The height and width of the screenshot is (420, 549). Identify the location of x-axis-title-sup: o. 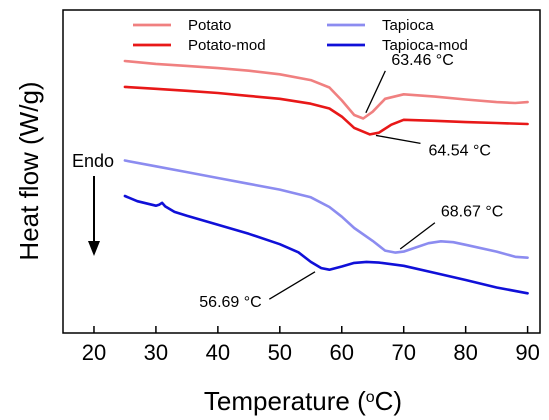
(370, 397).